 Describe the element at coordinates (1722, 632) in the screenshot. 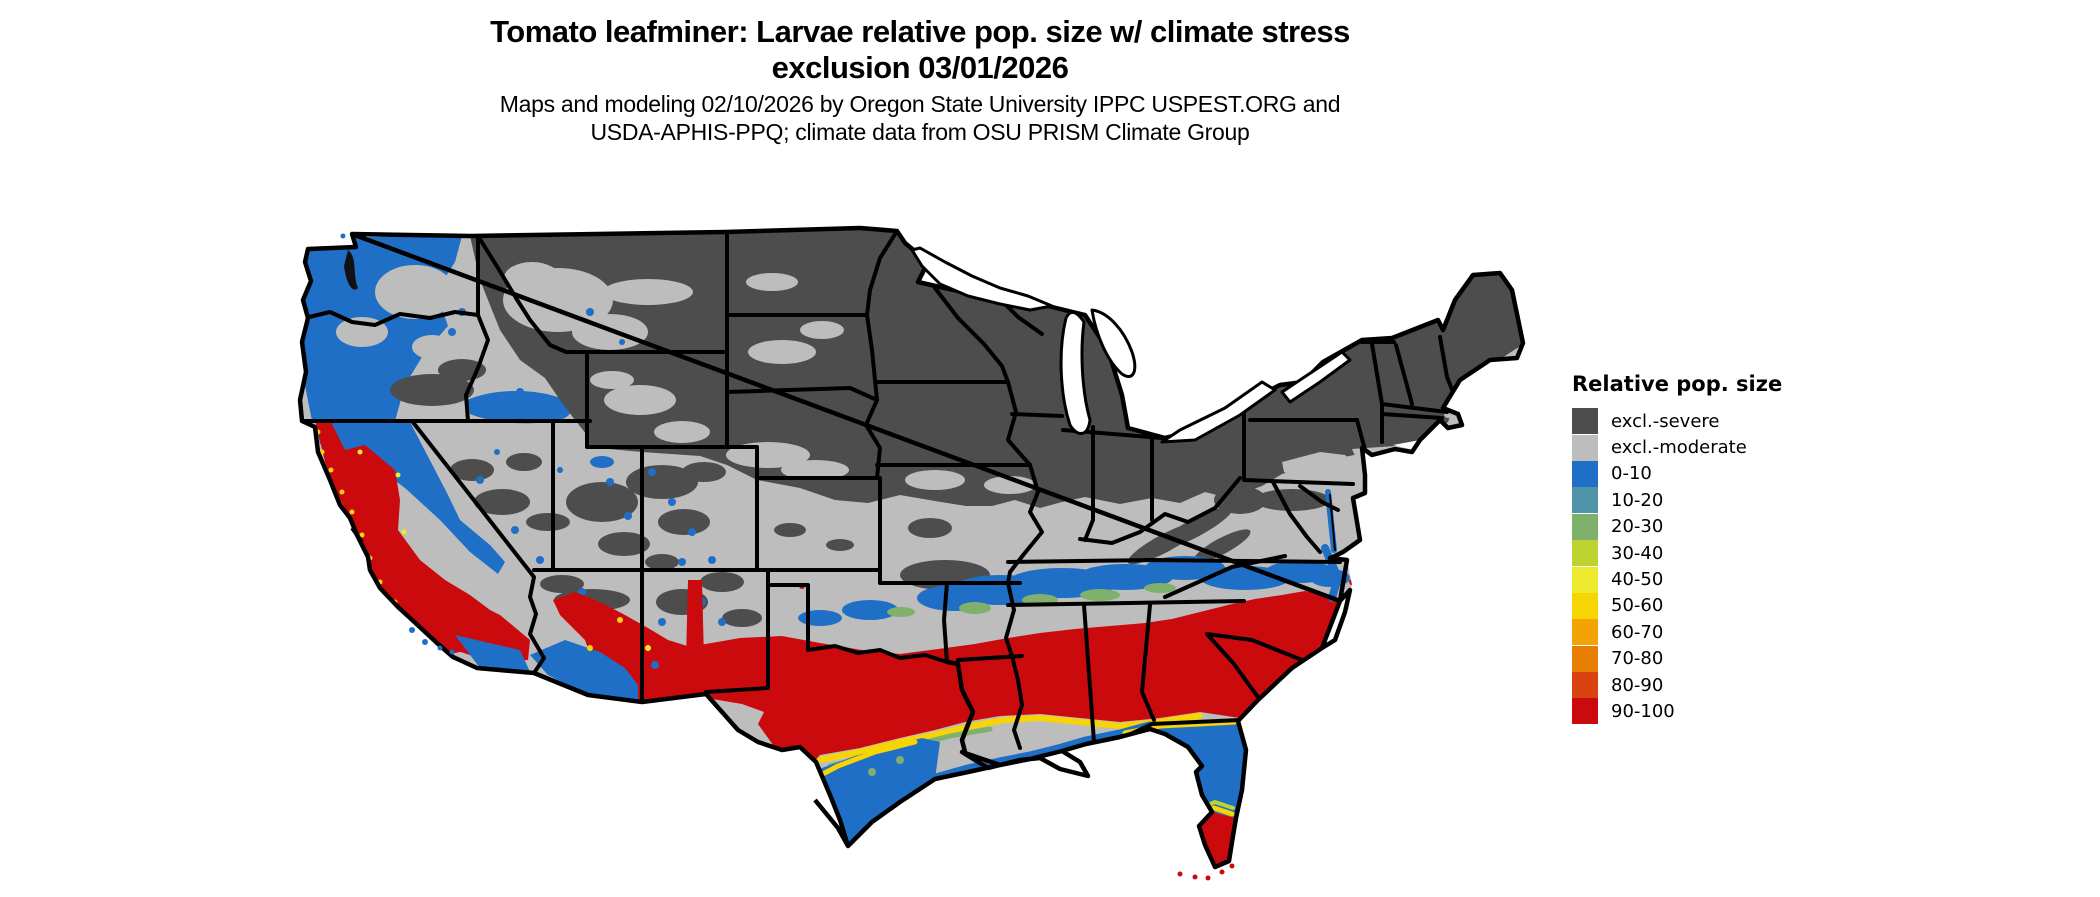

I see `legend-row-v60_70: 60-70` at that location.